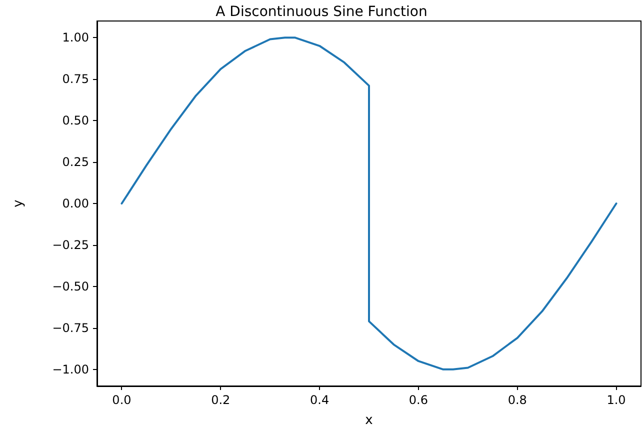 This screenshot has width=643, height=441. I want to click on x-axis-title: x, so click(369, 420).